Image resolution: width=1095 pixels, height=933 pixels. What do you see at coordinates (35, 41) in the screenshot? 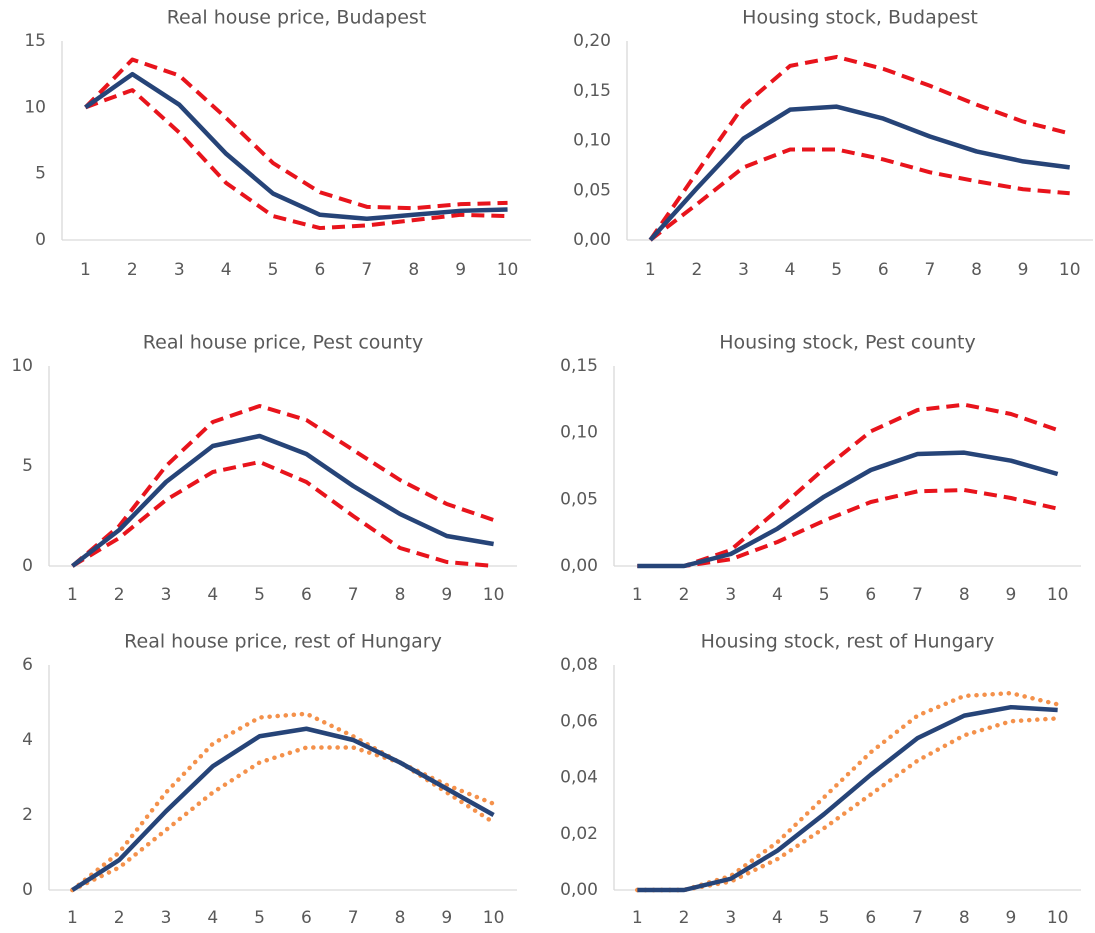
I see `y-tick-label: 15` at bounding box center [35, 41].